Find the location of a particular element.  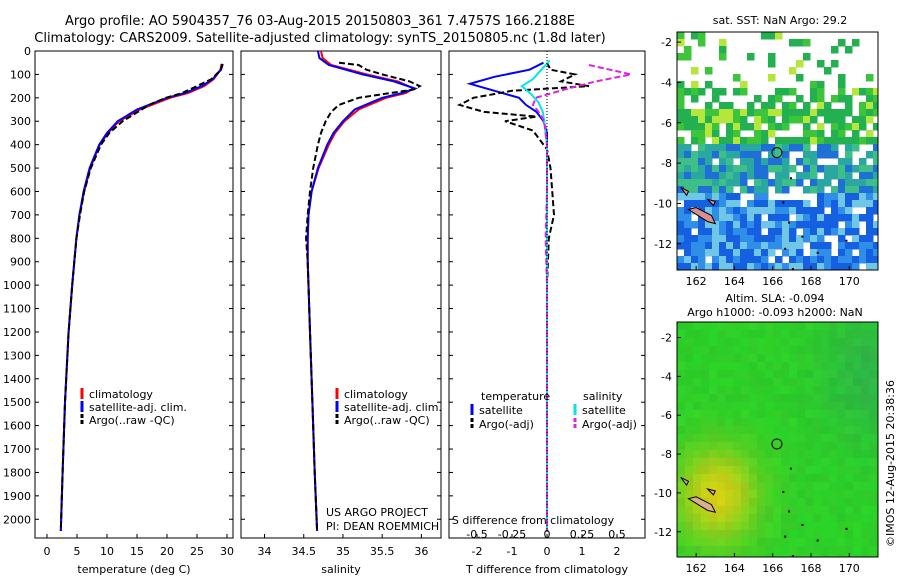

y-tick-label: 900 is located at coordinates (20, 262).